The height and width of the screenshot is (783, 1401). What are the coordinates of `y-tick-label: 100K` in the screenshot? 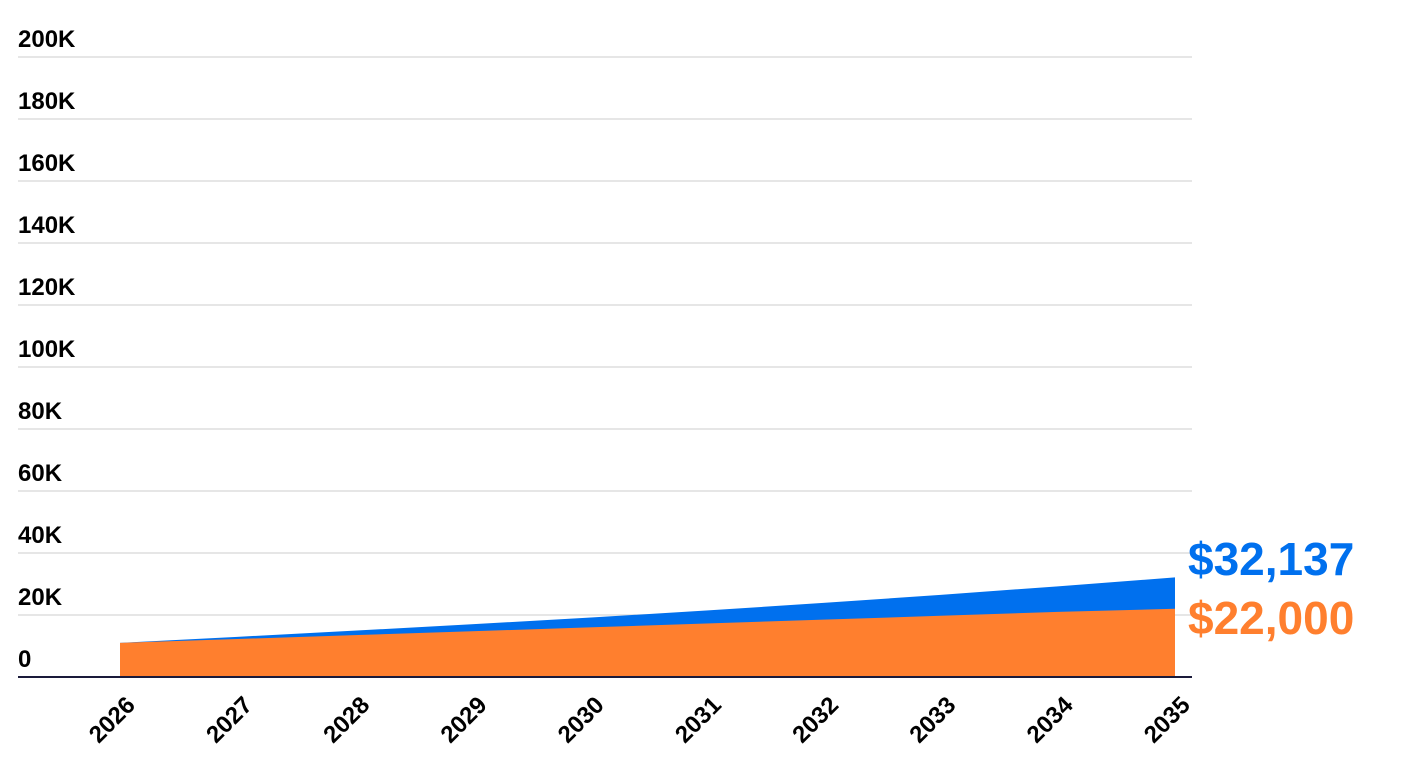 It's located at (47, 349).